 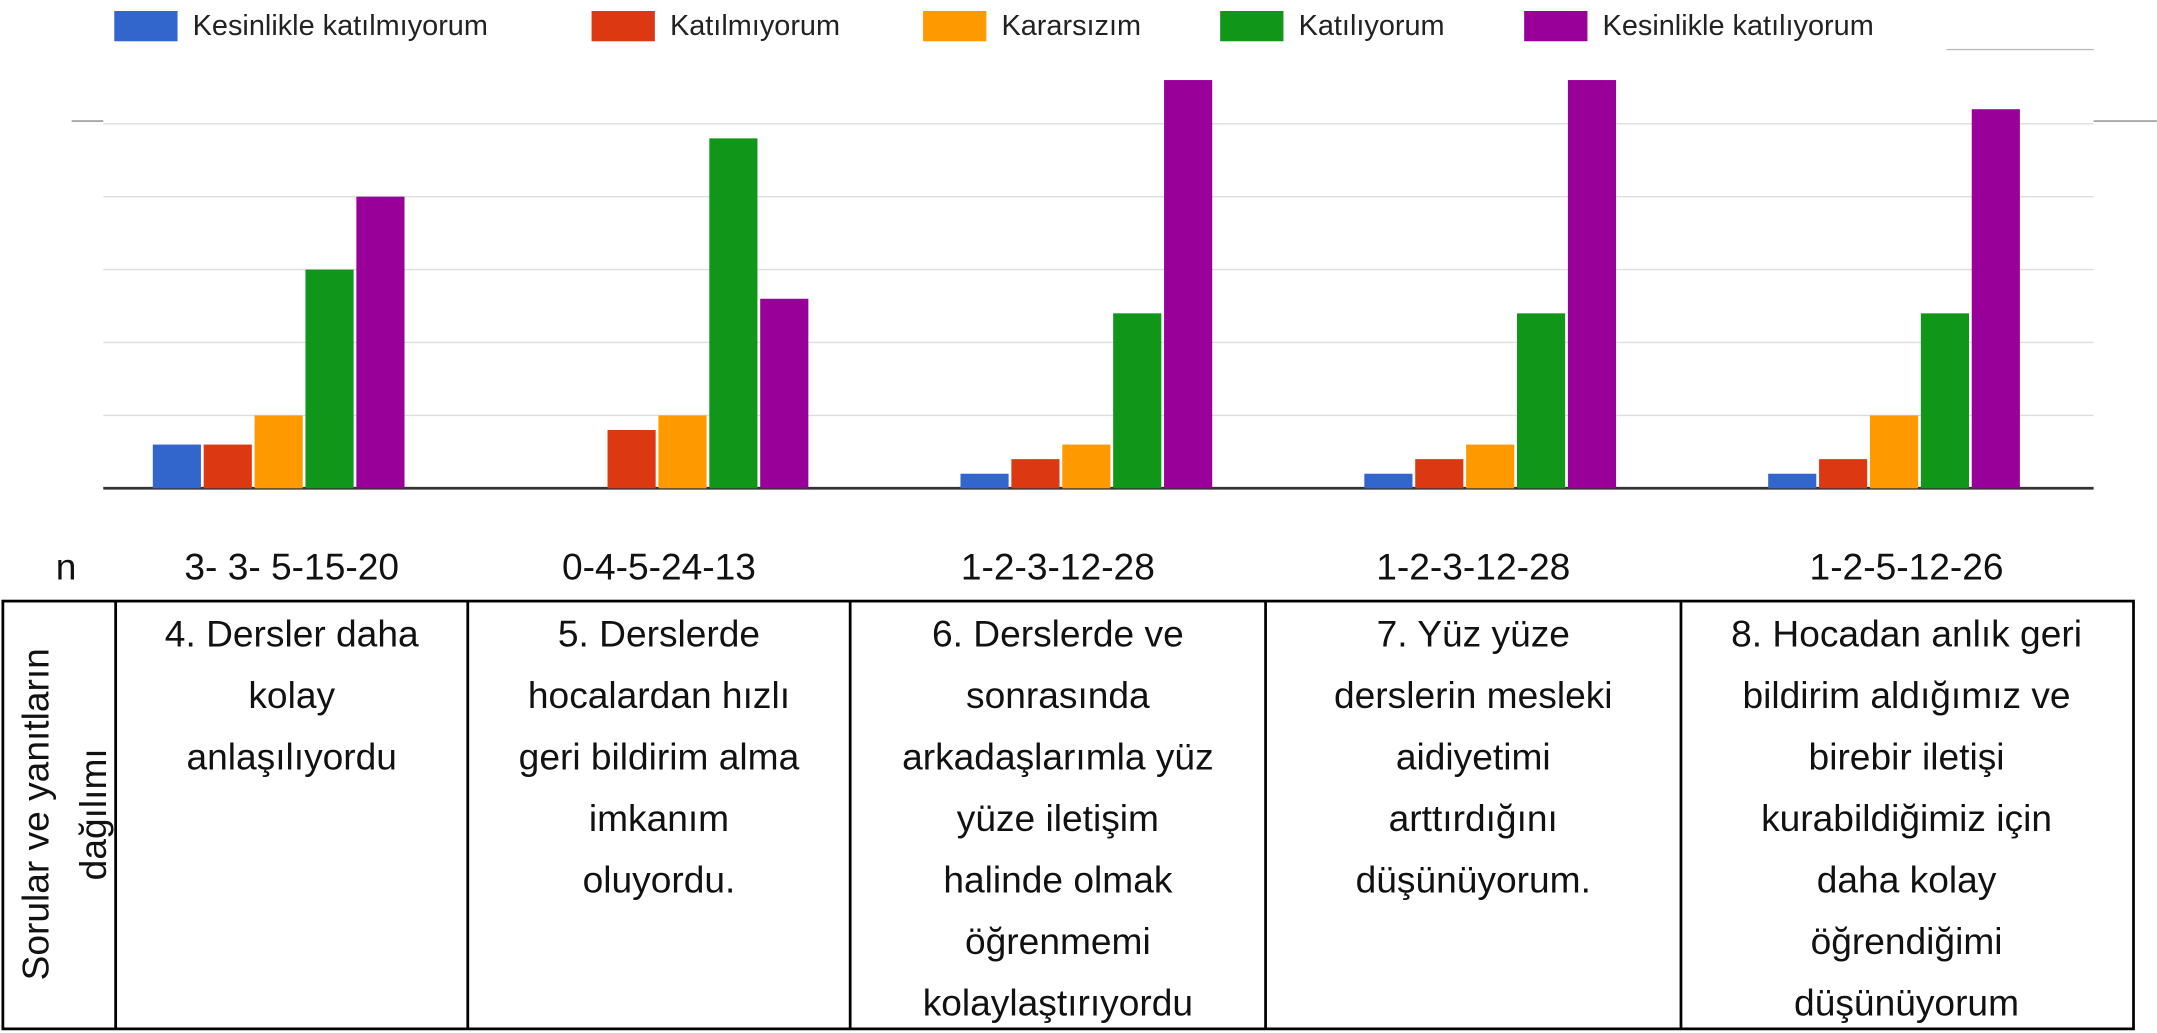 I want to click on cell-text: düşünüyorum, so click(x=1906, y=1003).